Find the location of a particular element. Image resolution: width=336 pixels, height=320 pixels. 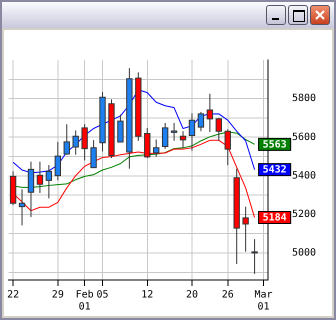

y-tick-label: 5800 is located at coordinates (304, 98).